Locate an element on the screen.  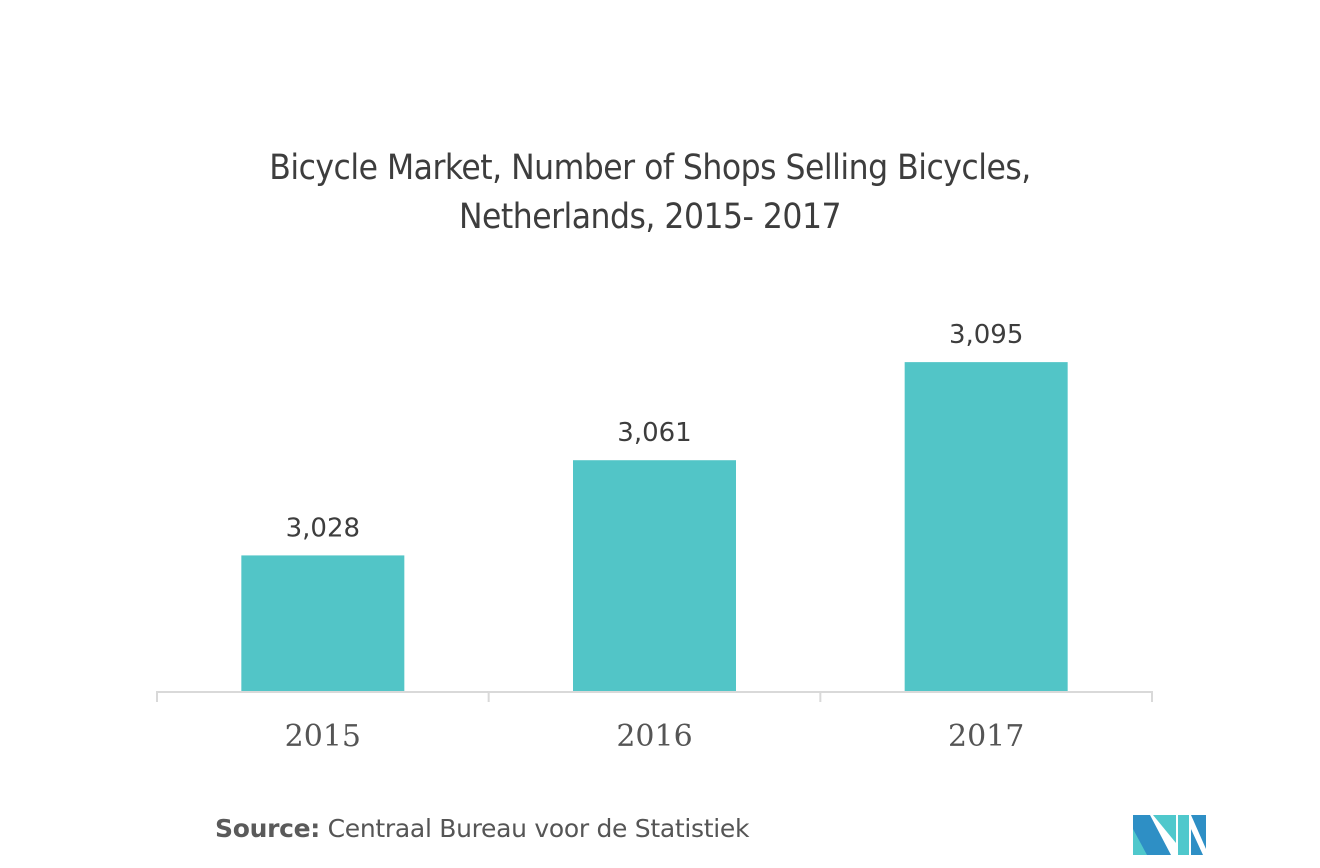
chart-subtitle: Netherlands, 2015- 2017 is located at coordinates (650, 217).